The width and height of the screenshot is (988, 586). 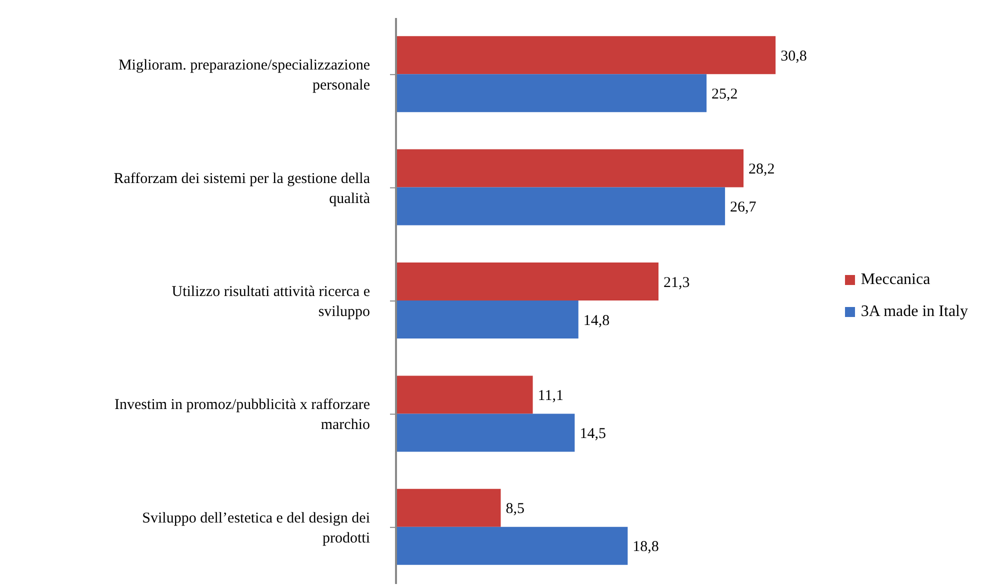 What do you see at coordinates (645, 547) in the screenshot?
I see `data-label: 18,8` at bounding box center [645, 547].